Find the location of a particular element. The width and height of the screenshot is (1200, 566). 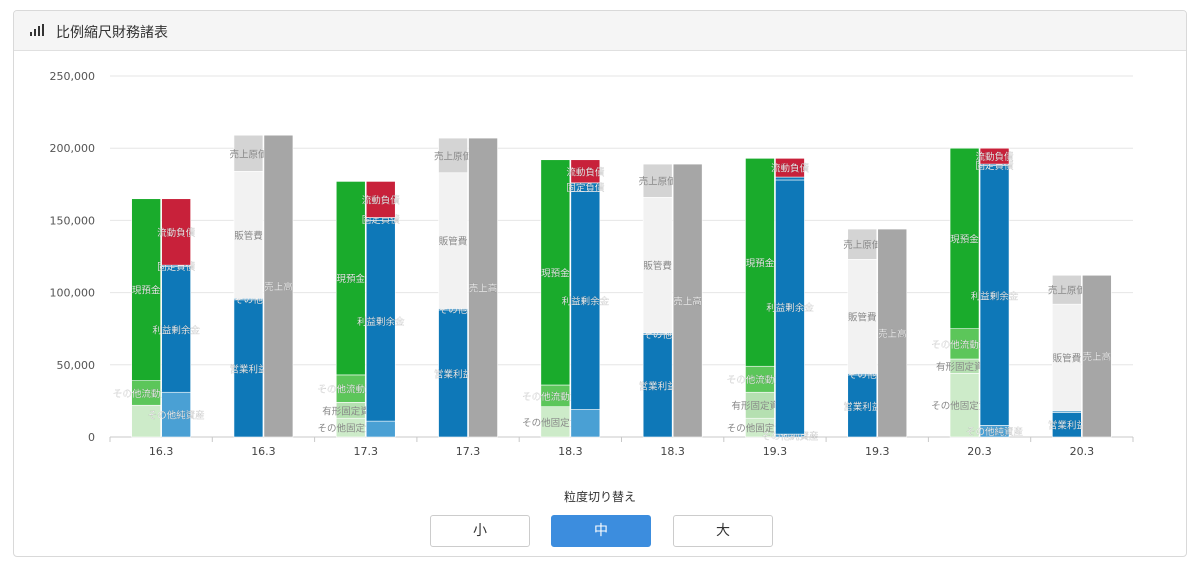

panel-header: 比例縮尺財務諸表 is located at coordinates (600, 31).